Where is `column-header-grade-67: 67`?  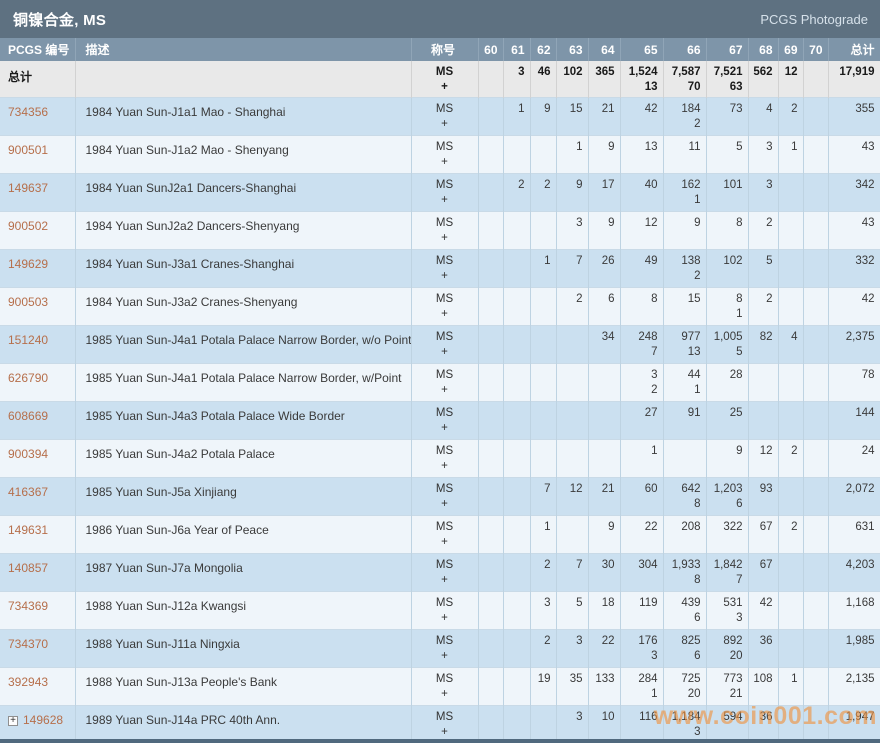 column-header-grade-67: 67 is located at coordinates (727, 49).